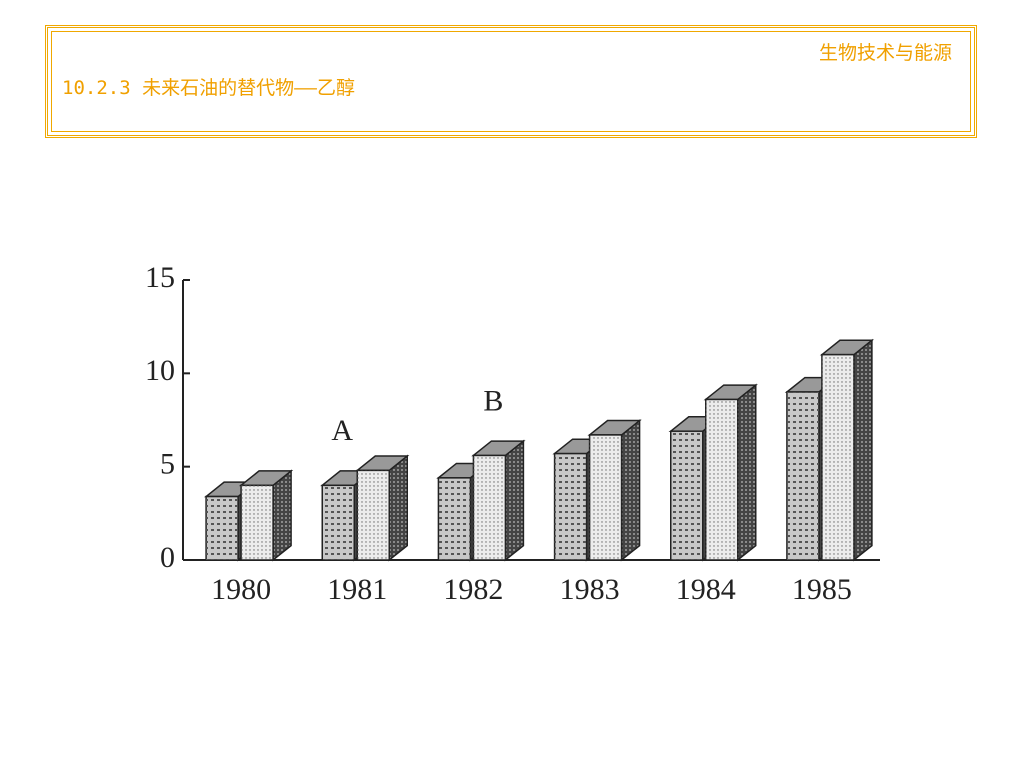 This screenshot has height=768, width=1024. What do you see at coordinates (241, 589) in the screenshot?
I see `x-tick-label: 1980` at bounding box center [241, 589].